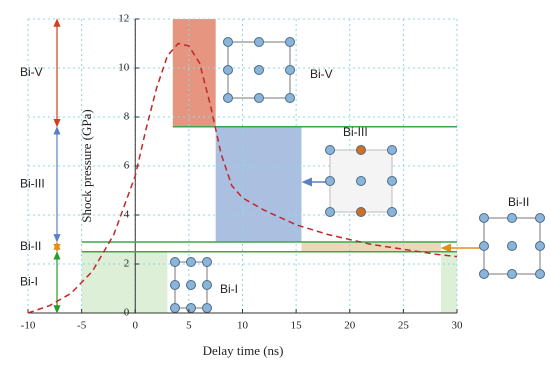  What do you see at coordinates (32, 184) in the screenshot?
I see `phase-label: Bi-III` at bounding box center [32, 184].